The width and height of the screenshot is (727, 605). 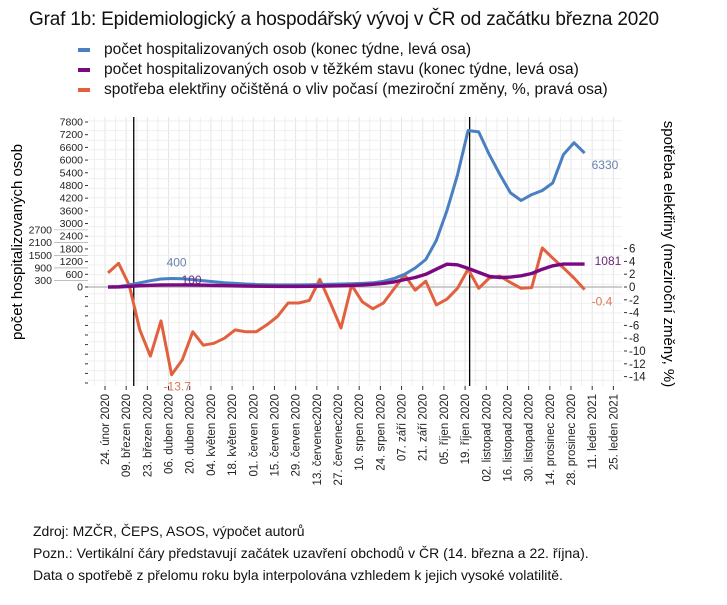 What do you see at coordinates (17, 242) in the screenshot?
I see `y-axis-label: počet hospitalizovaných osob` at bounding box center [17, 242].